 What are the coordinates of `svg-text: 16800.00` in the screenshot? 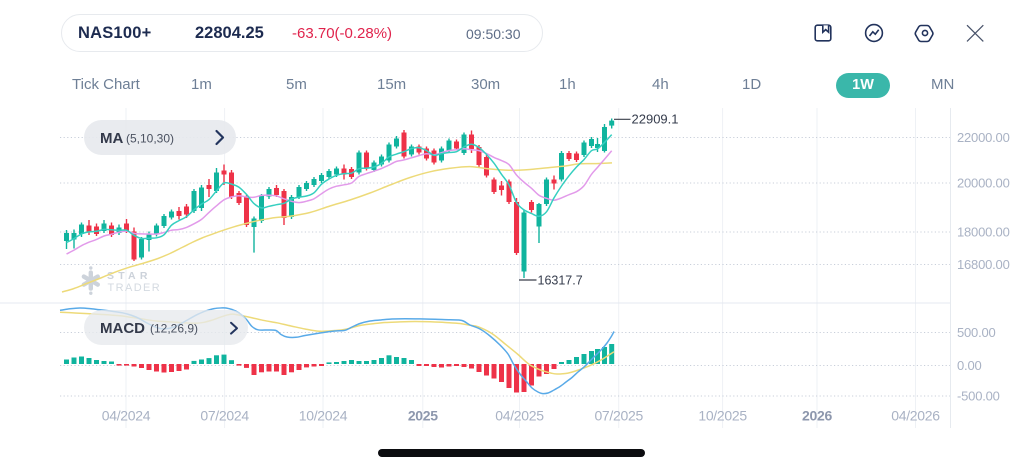 It's located at (983, 264).